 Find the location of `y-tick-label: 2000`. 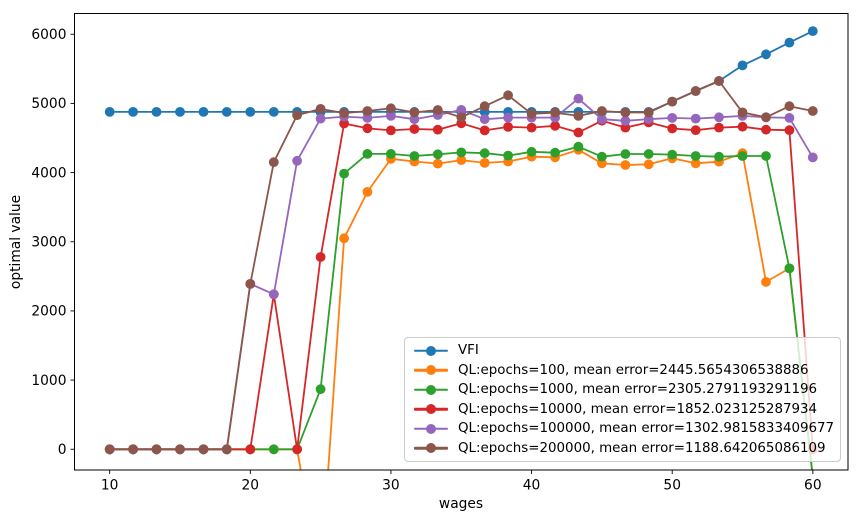

y-tick-label: 2000 is located at coordinates (48, 312).